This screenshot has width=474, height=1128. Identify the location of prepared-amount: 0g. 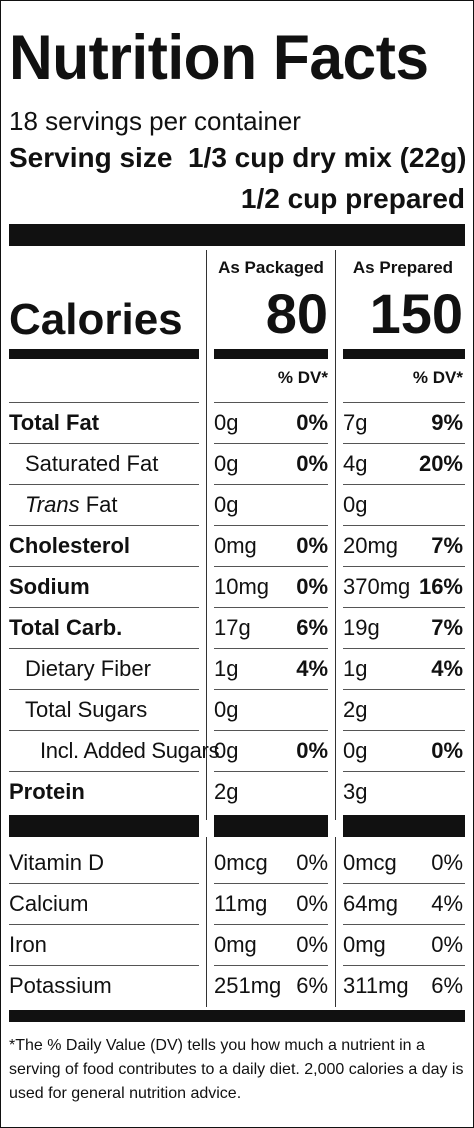
(355, 504).